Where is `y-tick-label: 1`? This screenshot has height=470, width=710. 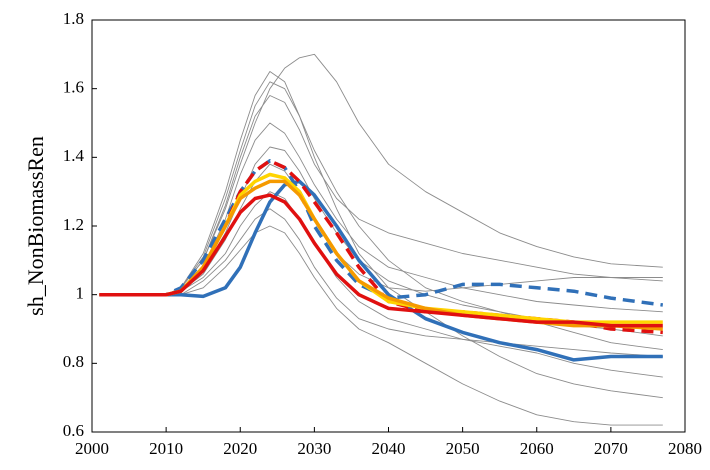 y-tick-label: 1 is located at coordinates (80, 293).